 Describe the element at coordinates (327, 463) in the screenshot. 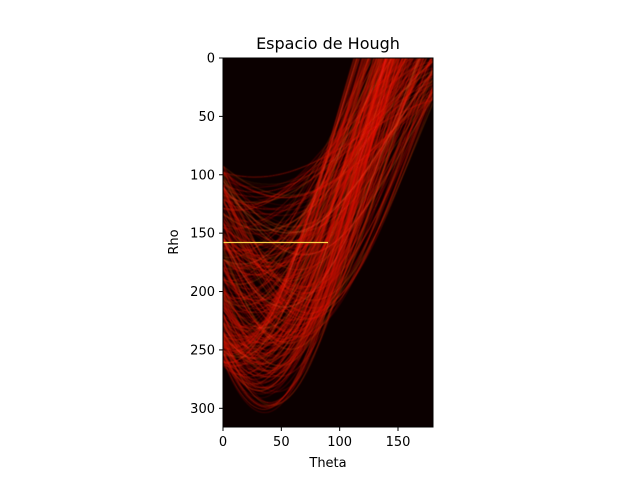

I see `x-axis-label: Theta` at that location.